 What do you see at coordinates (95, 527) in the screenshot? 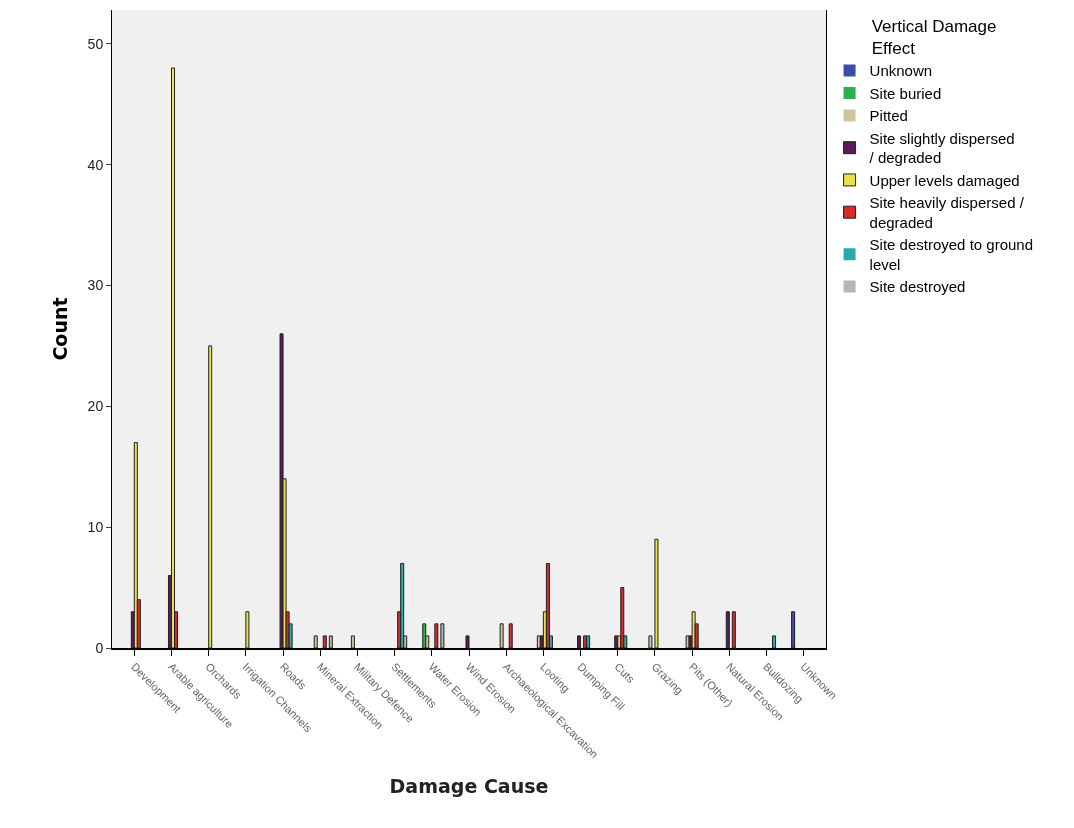
I see `y-tick-label: 10` at bounding box center [95, 527].